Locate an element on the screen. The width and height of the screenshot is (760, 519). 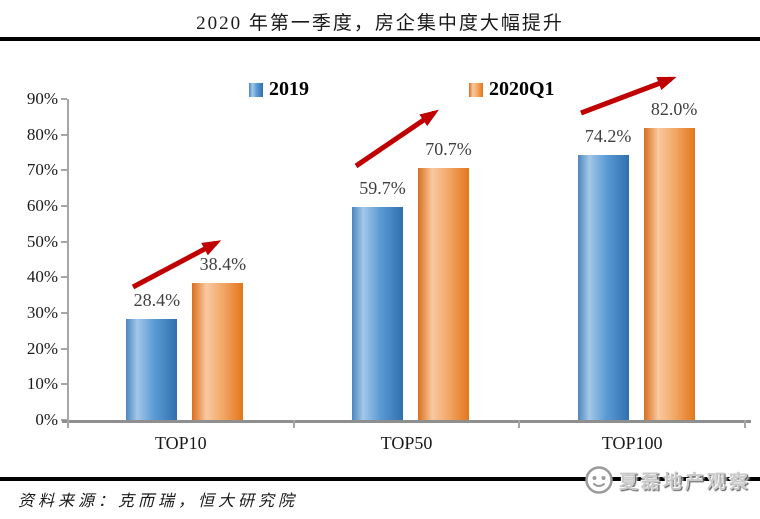
bar-top50-2019 is located at coordinates (377, 313).